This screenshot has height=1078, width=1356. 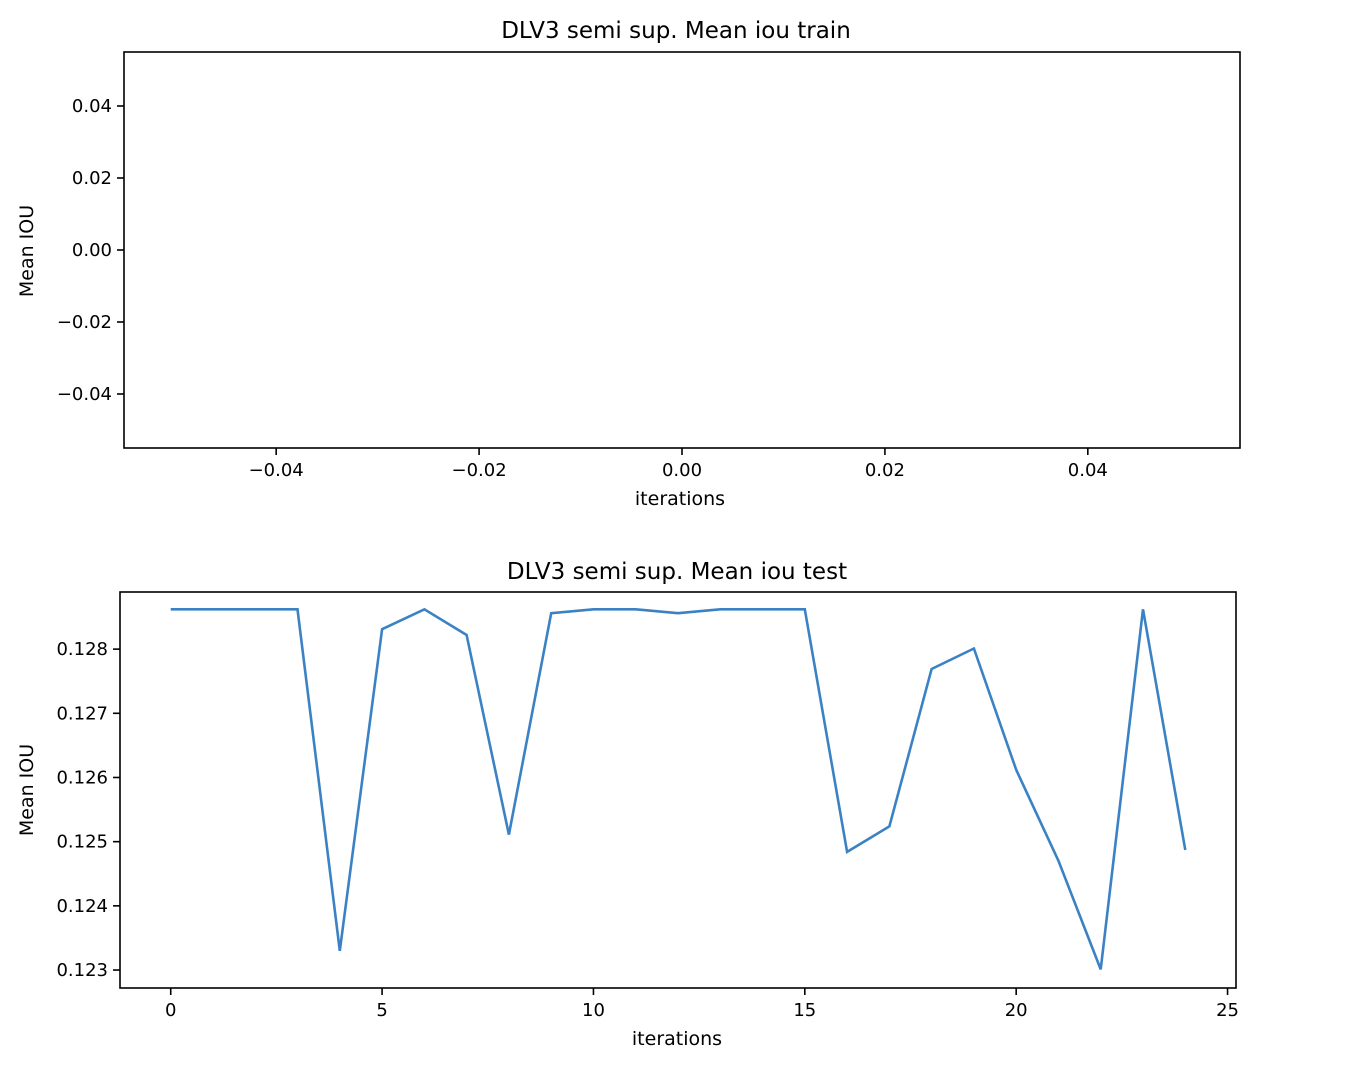 I want to click on train-x-ticks: −0.04 −0.02 0.00 0.02 0.04, so click(x=678, y=464).